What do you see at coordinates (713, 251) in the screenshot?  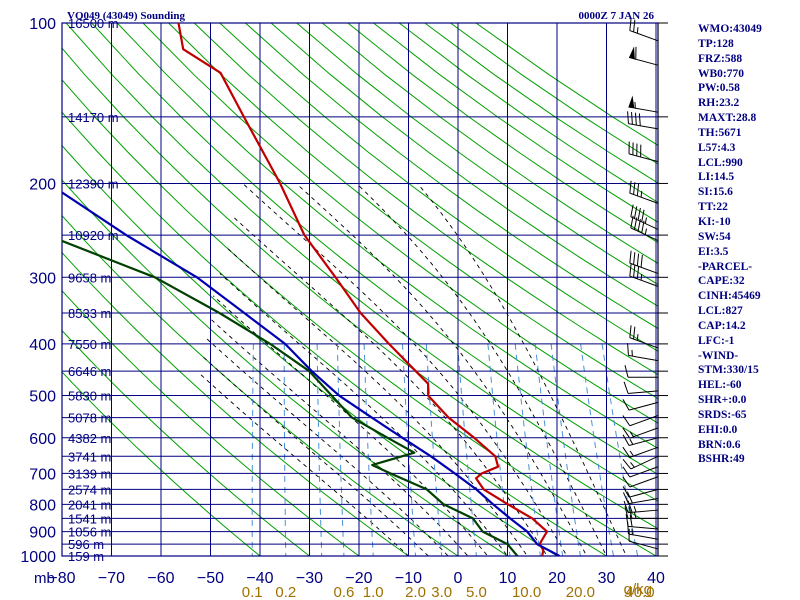 I see `stability-index-item: EI:3.5` at bounding box center [713, 251].